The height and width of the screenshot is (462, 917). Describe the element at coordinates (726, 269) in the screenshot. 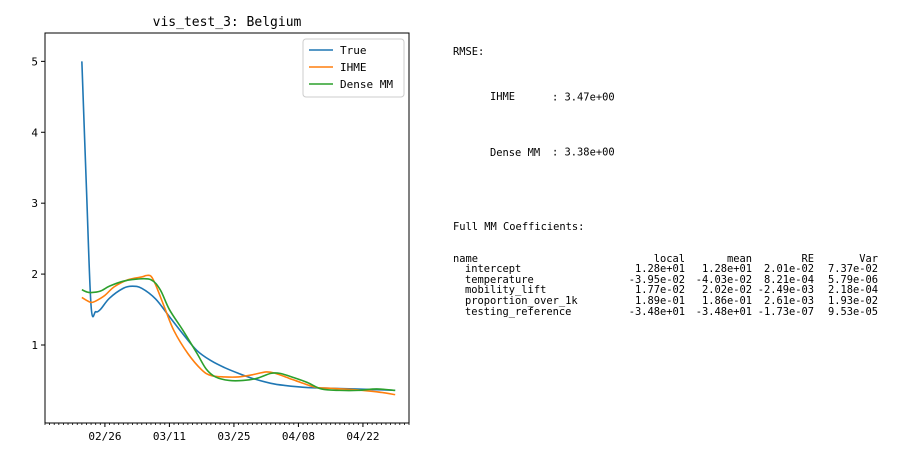

I see `coef-mean: 1.28e+01` at that location.